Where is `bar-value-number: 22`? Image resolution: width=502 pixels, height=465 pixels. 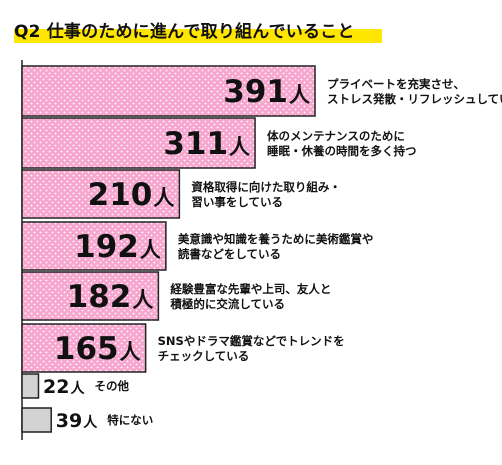 bar-value-number: 22 is located at coordinates (56, 387).